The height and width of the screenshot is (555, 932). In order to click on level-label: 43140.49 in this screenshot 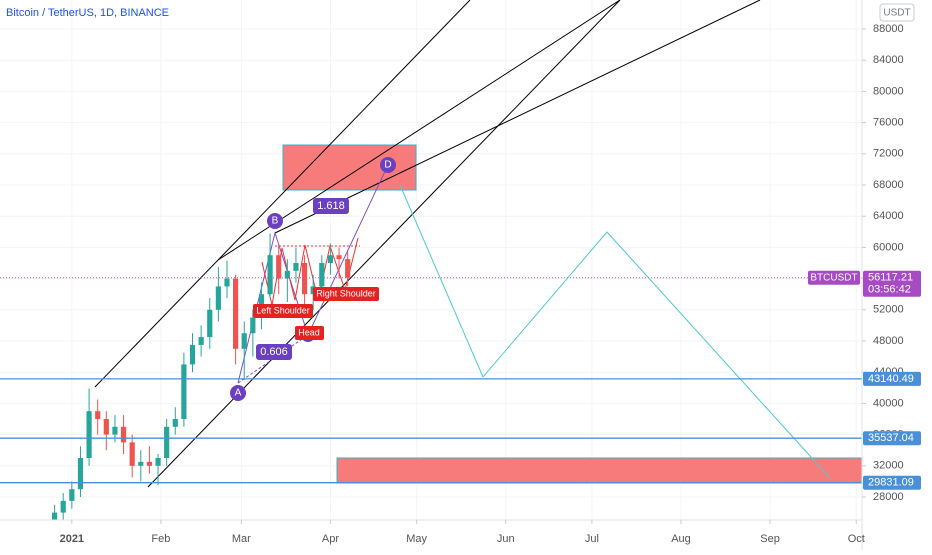, I will do `click(891, 379)`.